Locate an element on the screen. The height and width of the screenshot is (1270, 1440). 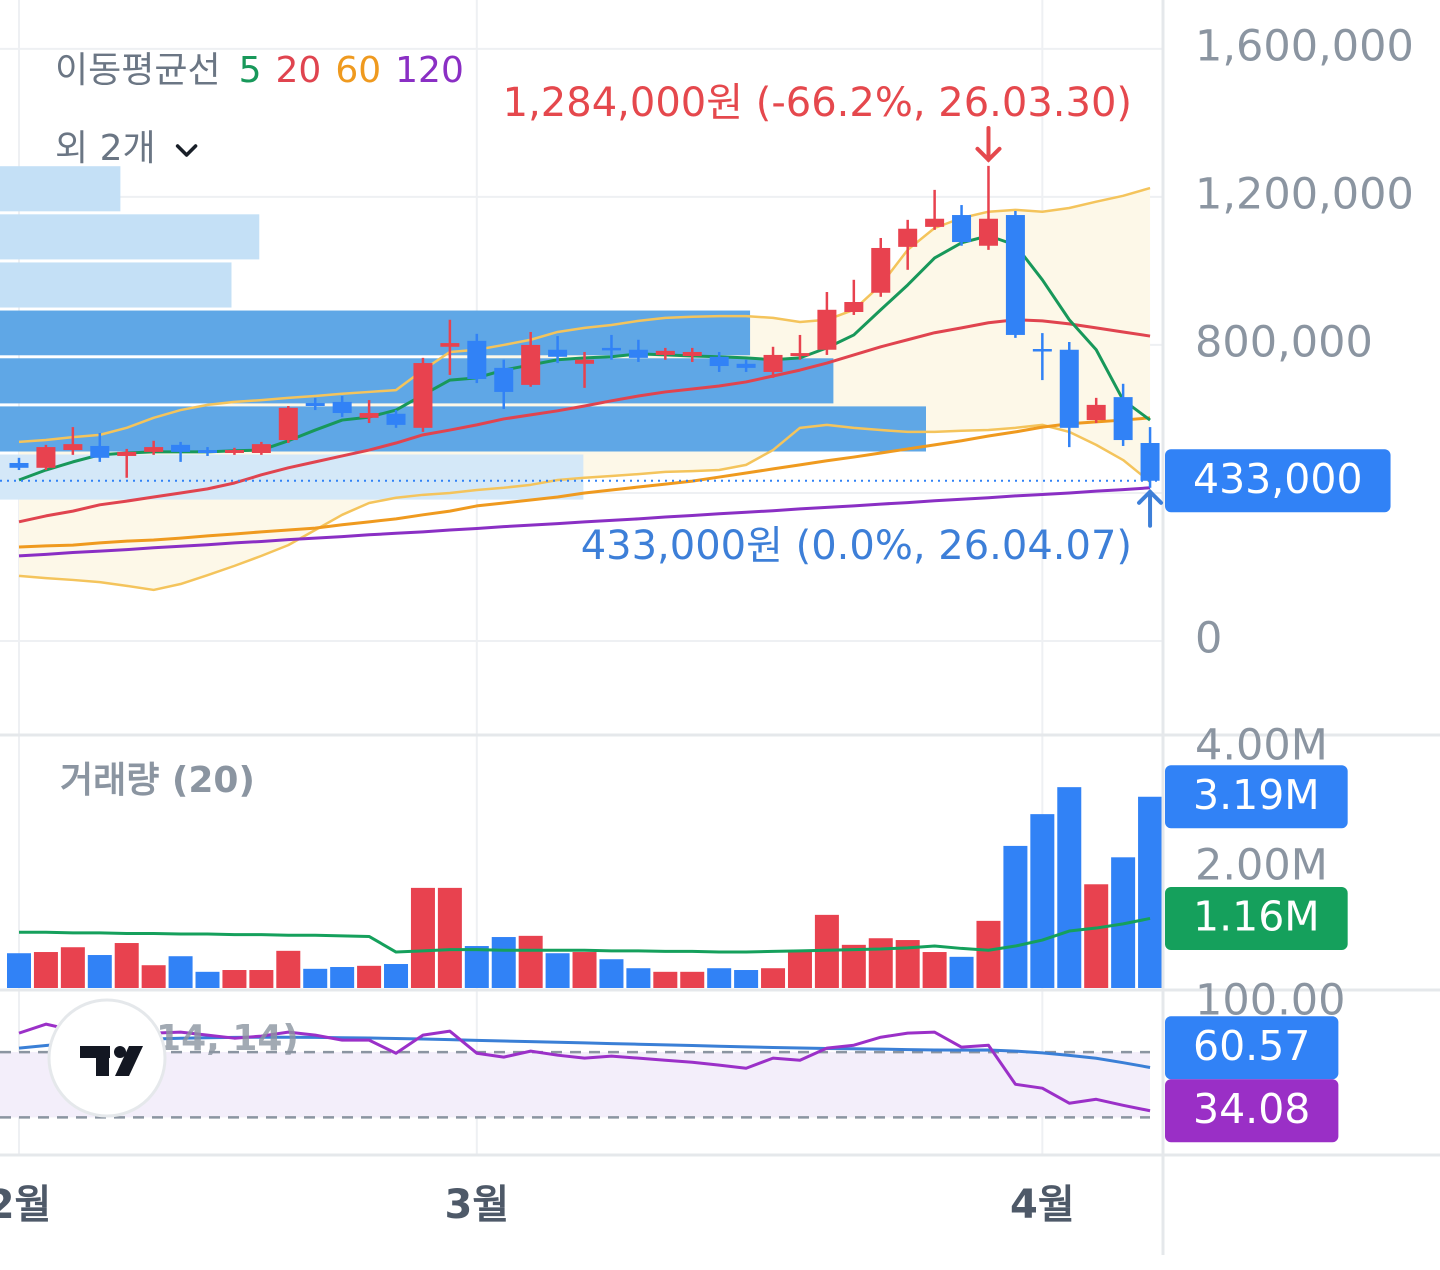
volume-ma-label-box is located at coordinates (1256, 918).